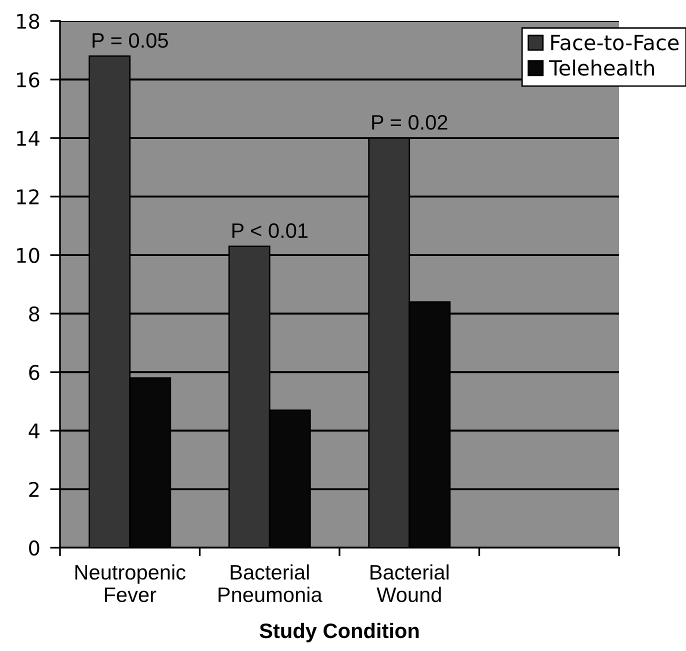 Image resolution: width=686 pixels, height=651 pixels. Describe the element at coordinates (34, 431) in the screenshot. I see `y-tick-label: 4` at that location.